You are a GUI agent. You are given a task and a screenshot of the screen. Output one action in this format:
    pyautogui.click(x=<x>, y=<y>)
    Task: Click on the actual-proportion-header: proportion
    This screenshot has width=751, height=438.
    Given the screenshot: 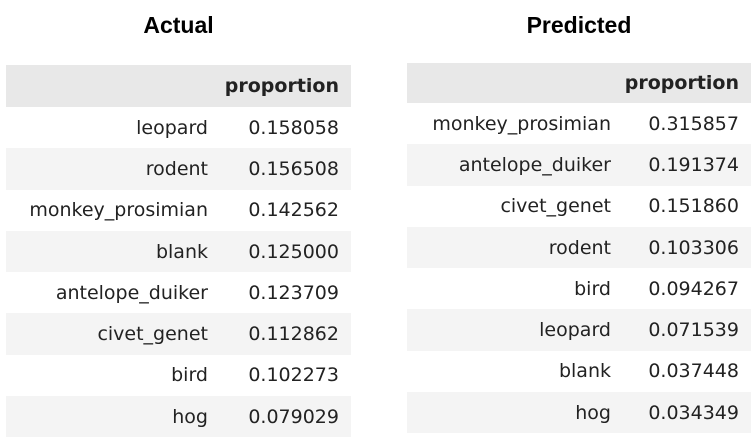 What is the action you would take?
    pyautogui.click(x=281, y=86)
    